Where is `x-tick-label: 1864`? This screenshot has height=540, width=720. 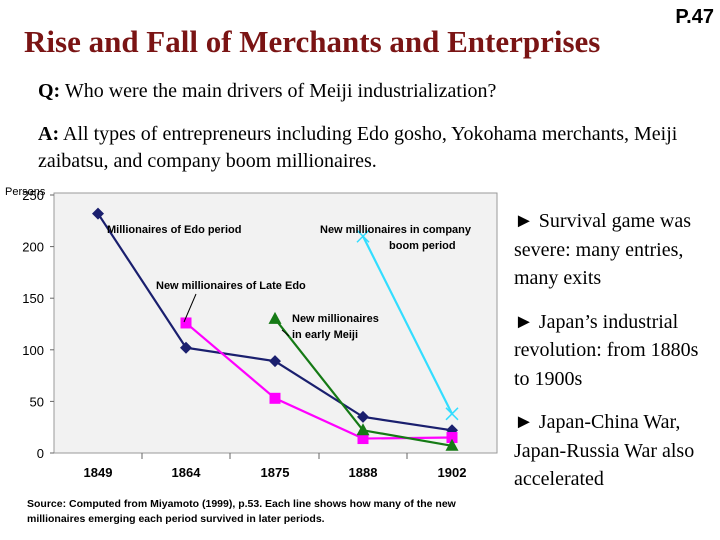 x-tick-label: 1864 is located at coordinates (187, 472).